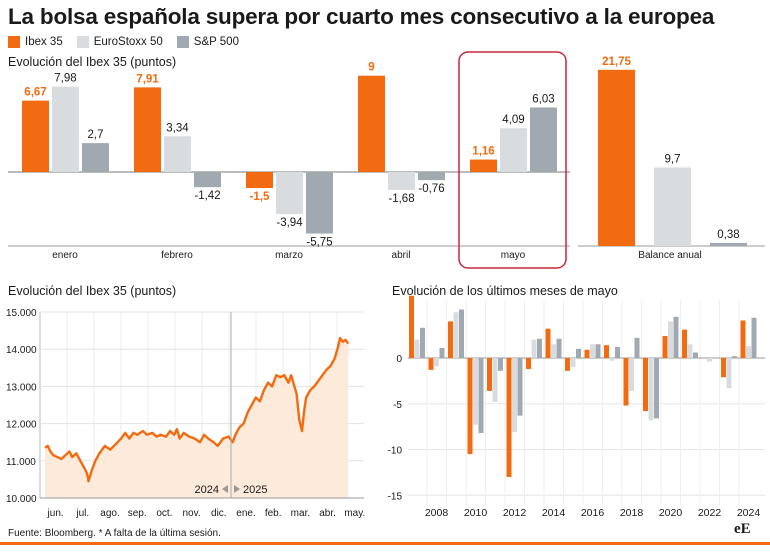 The image size is (770, 558). I want to click on may-chart-xtick-2012: 2012, so click(515, 513).